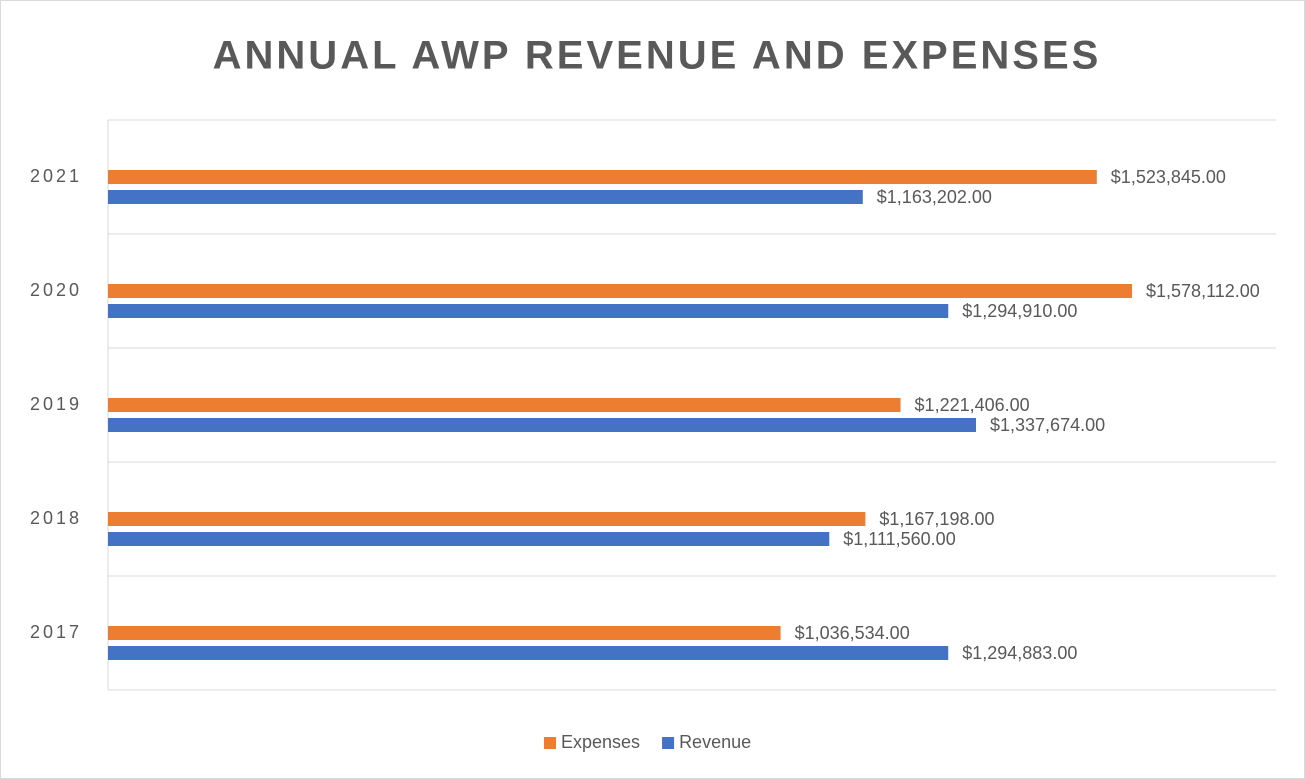 This screenshot has width=1305, height=779. Describe the element at coordinates (56, 404) in the screenshot. I see `y-tick-label: 2019` at that location.